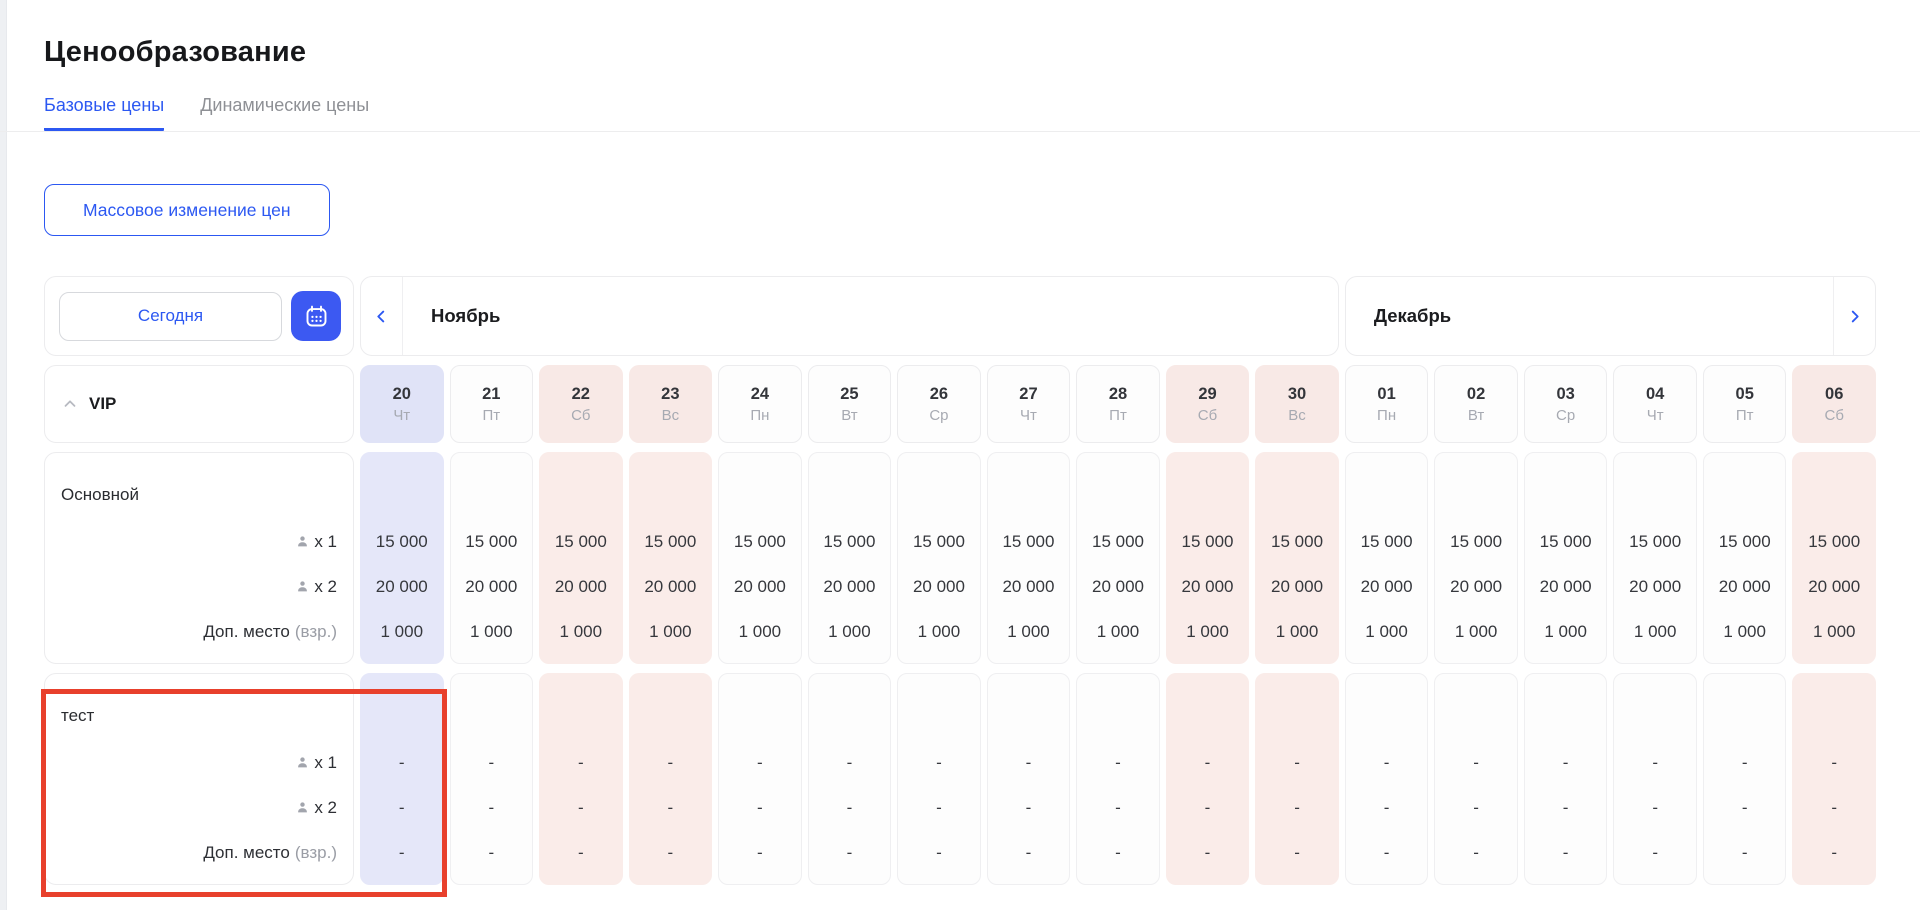 Image resolution: width=1920 pixels, height=910 pixels. What do you see at coordinates (199, 404) in the screenshot?
I see `category-header-vip: VIP` at bounding box center [199, 404].